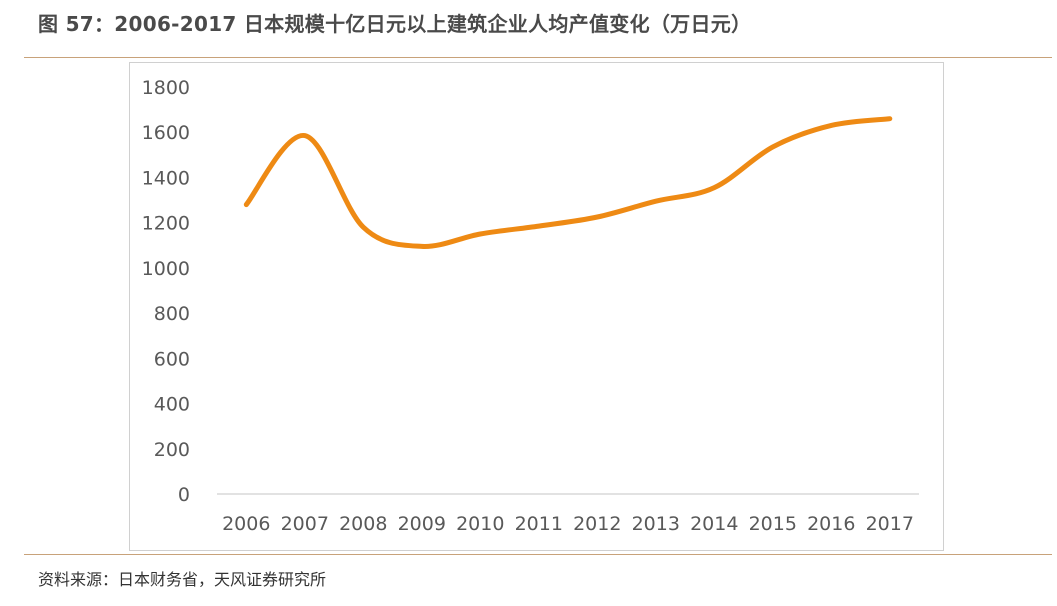 The width and height of the screenshot is (1057, 606). I want to click on y-tick-label: 1000, so click(166, 269).